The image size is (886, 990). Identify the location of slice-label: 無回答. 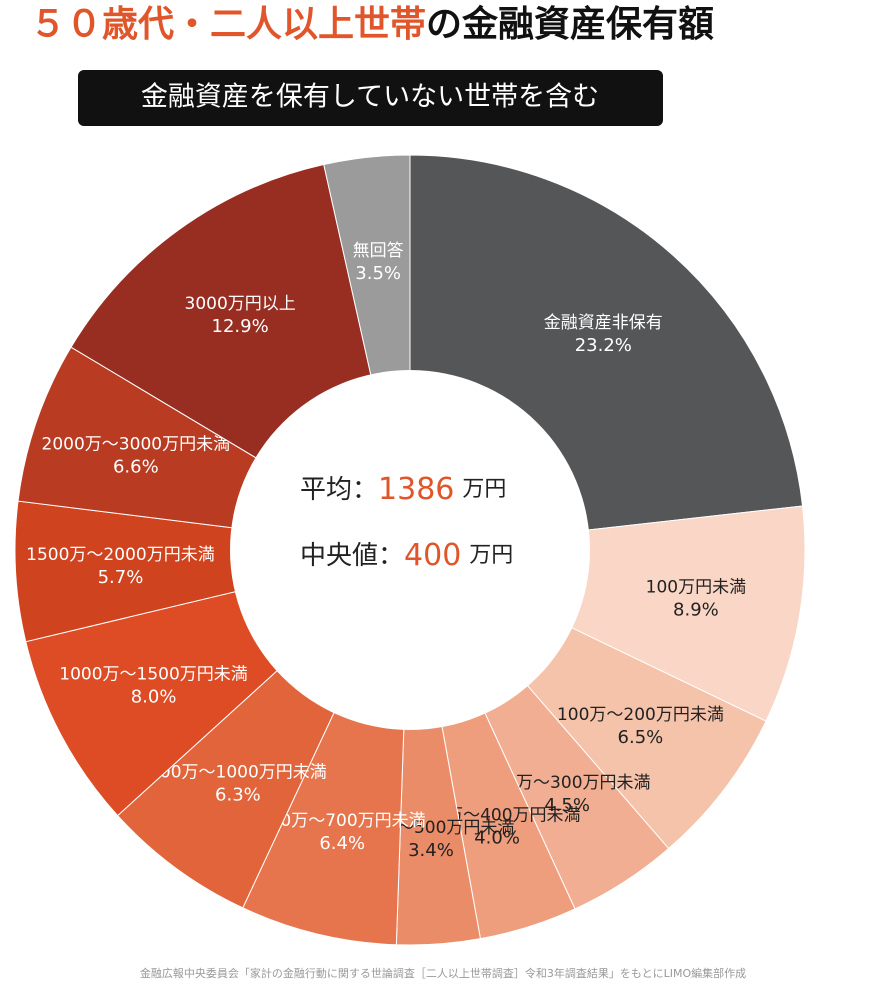
(378, 251).